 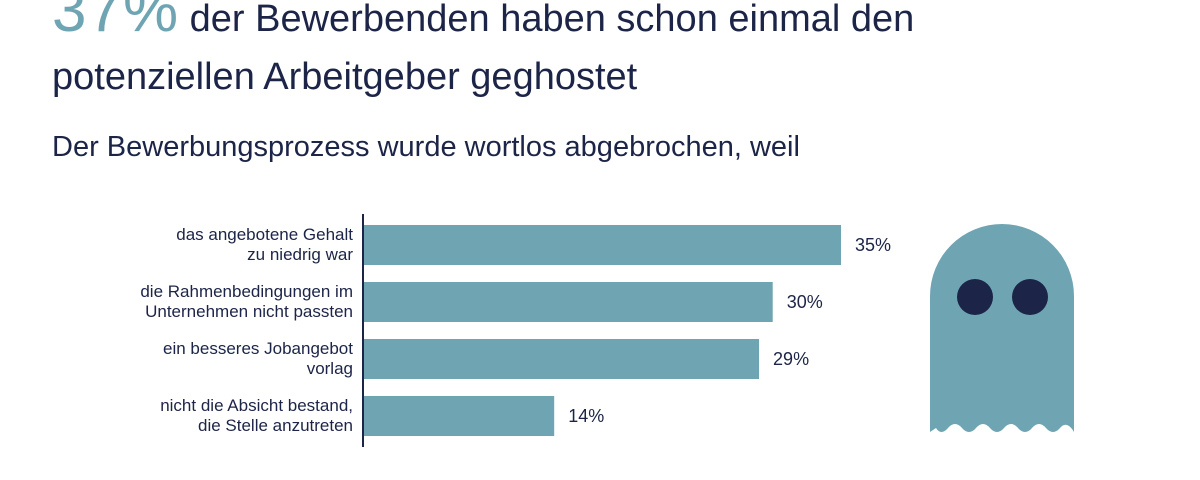 What do you see at coordinates (264, 234) in the screenshot?
I see `category-label-1-line-1: das angebotene Gehalt` at bounding box center [264, 234].